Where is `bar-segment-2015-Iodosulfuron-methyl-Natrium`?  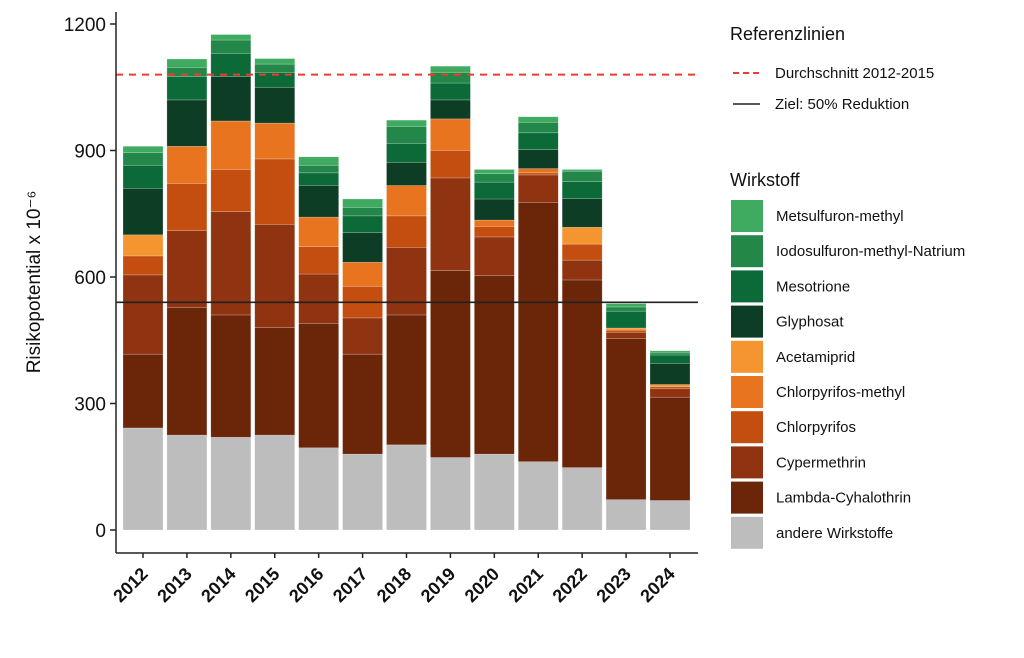 bar-segment-2015-Iodosulfuron-methyl-Natrium is located at coordinates (275, 68).